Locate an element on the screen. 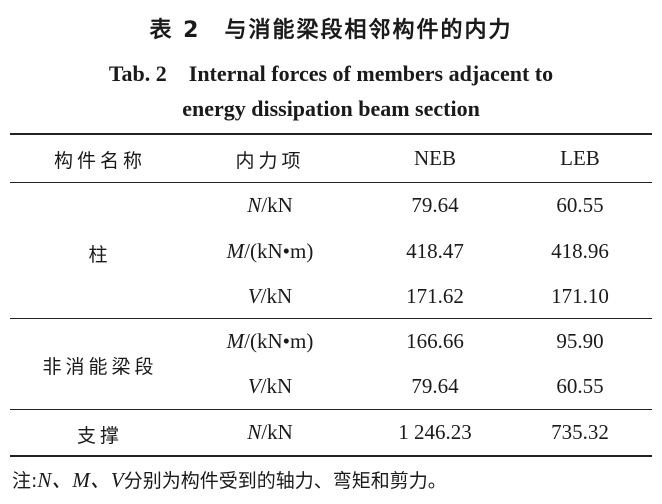 This screenshot has width=662, height=504. table-bottom-rule is located at coordinates (331, 456).